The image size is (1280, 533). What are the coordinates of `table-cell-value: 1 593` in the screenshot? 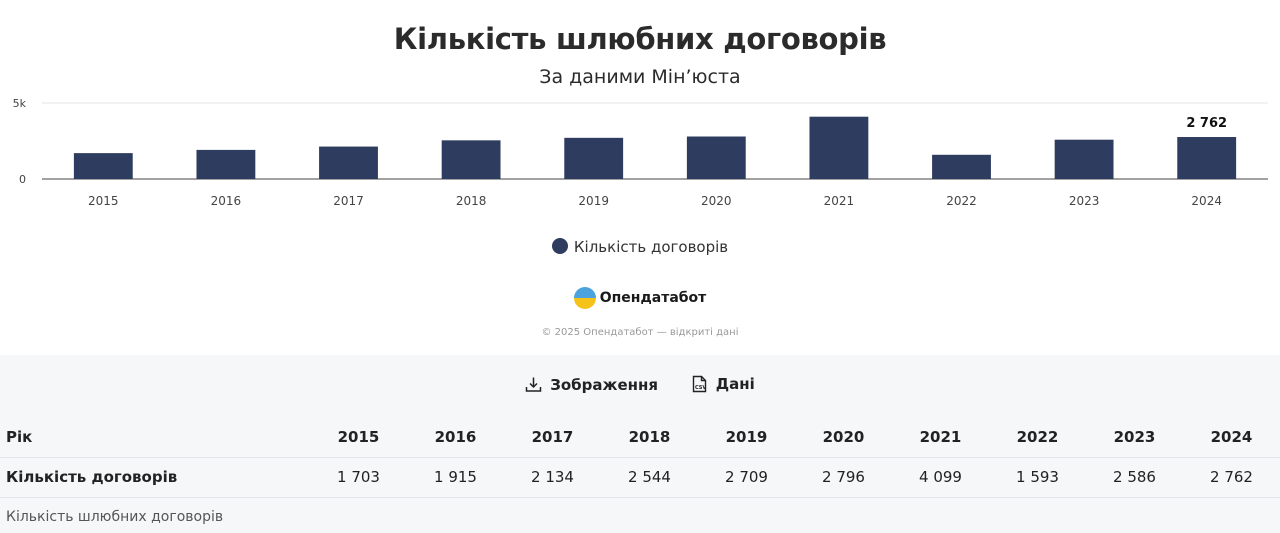 It's located at (1037, 477).